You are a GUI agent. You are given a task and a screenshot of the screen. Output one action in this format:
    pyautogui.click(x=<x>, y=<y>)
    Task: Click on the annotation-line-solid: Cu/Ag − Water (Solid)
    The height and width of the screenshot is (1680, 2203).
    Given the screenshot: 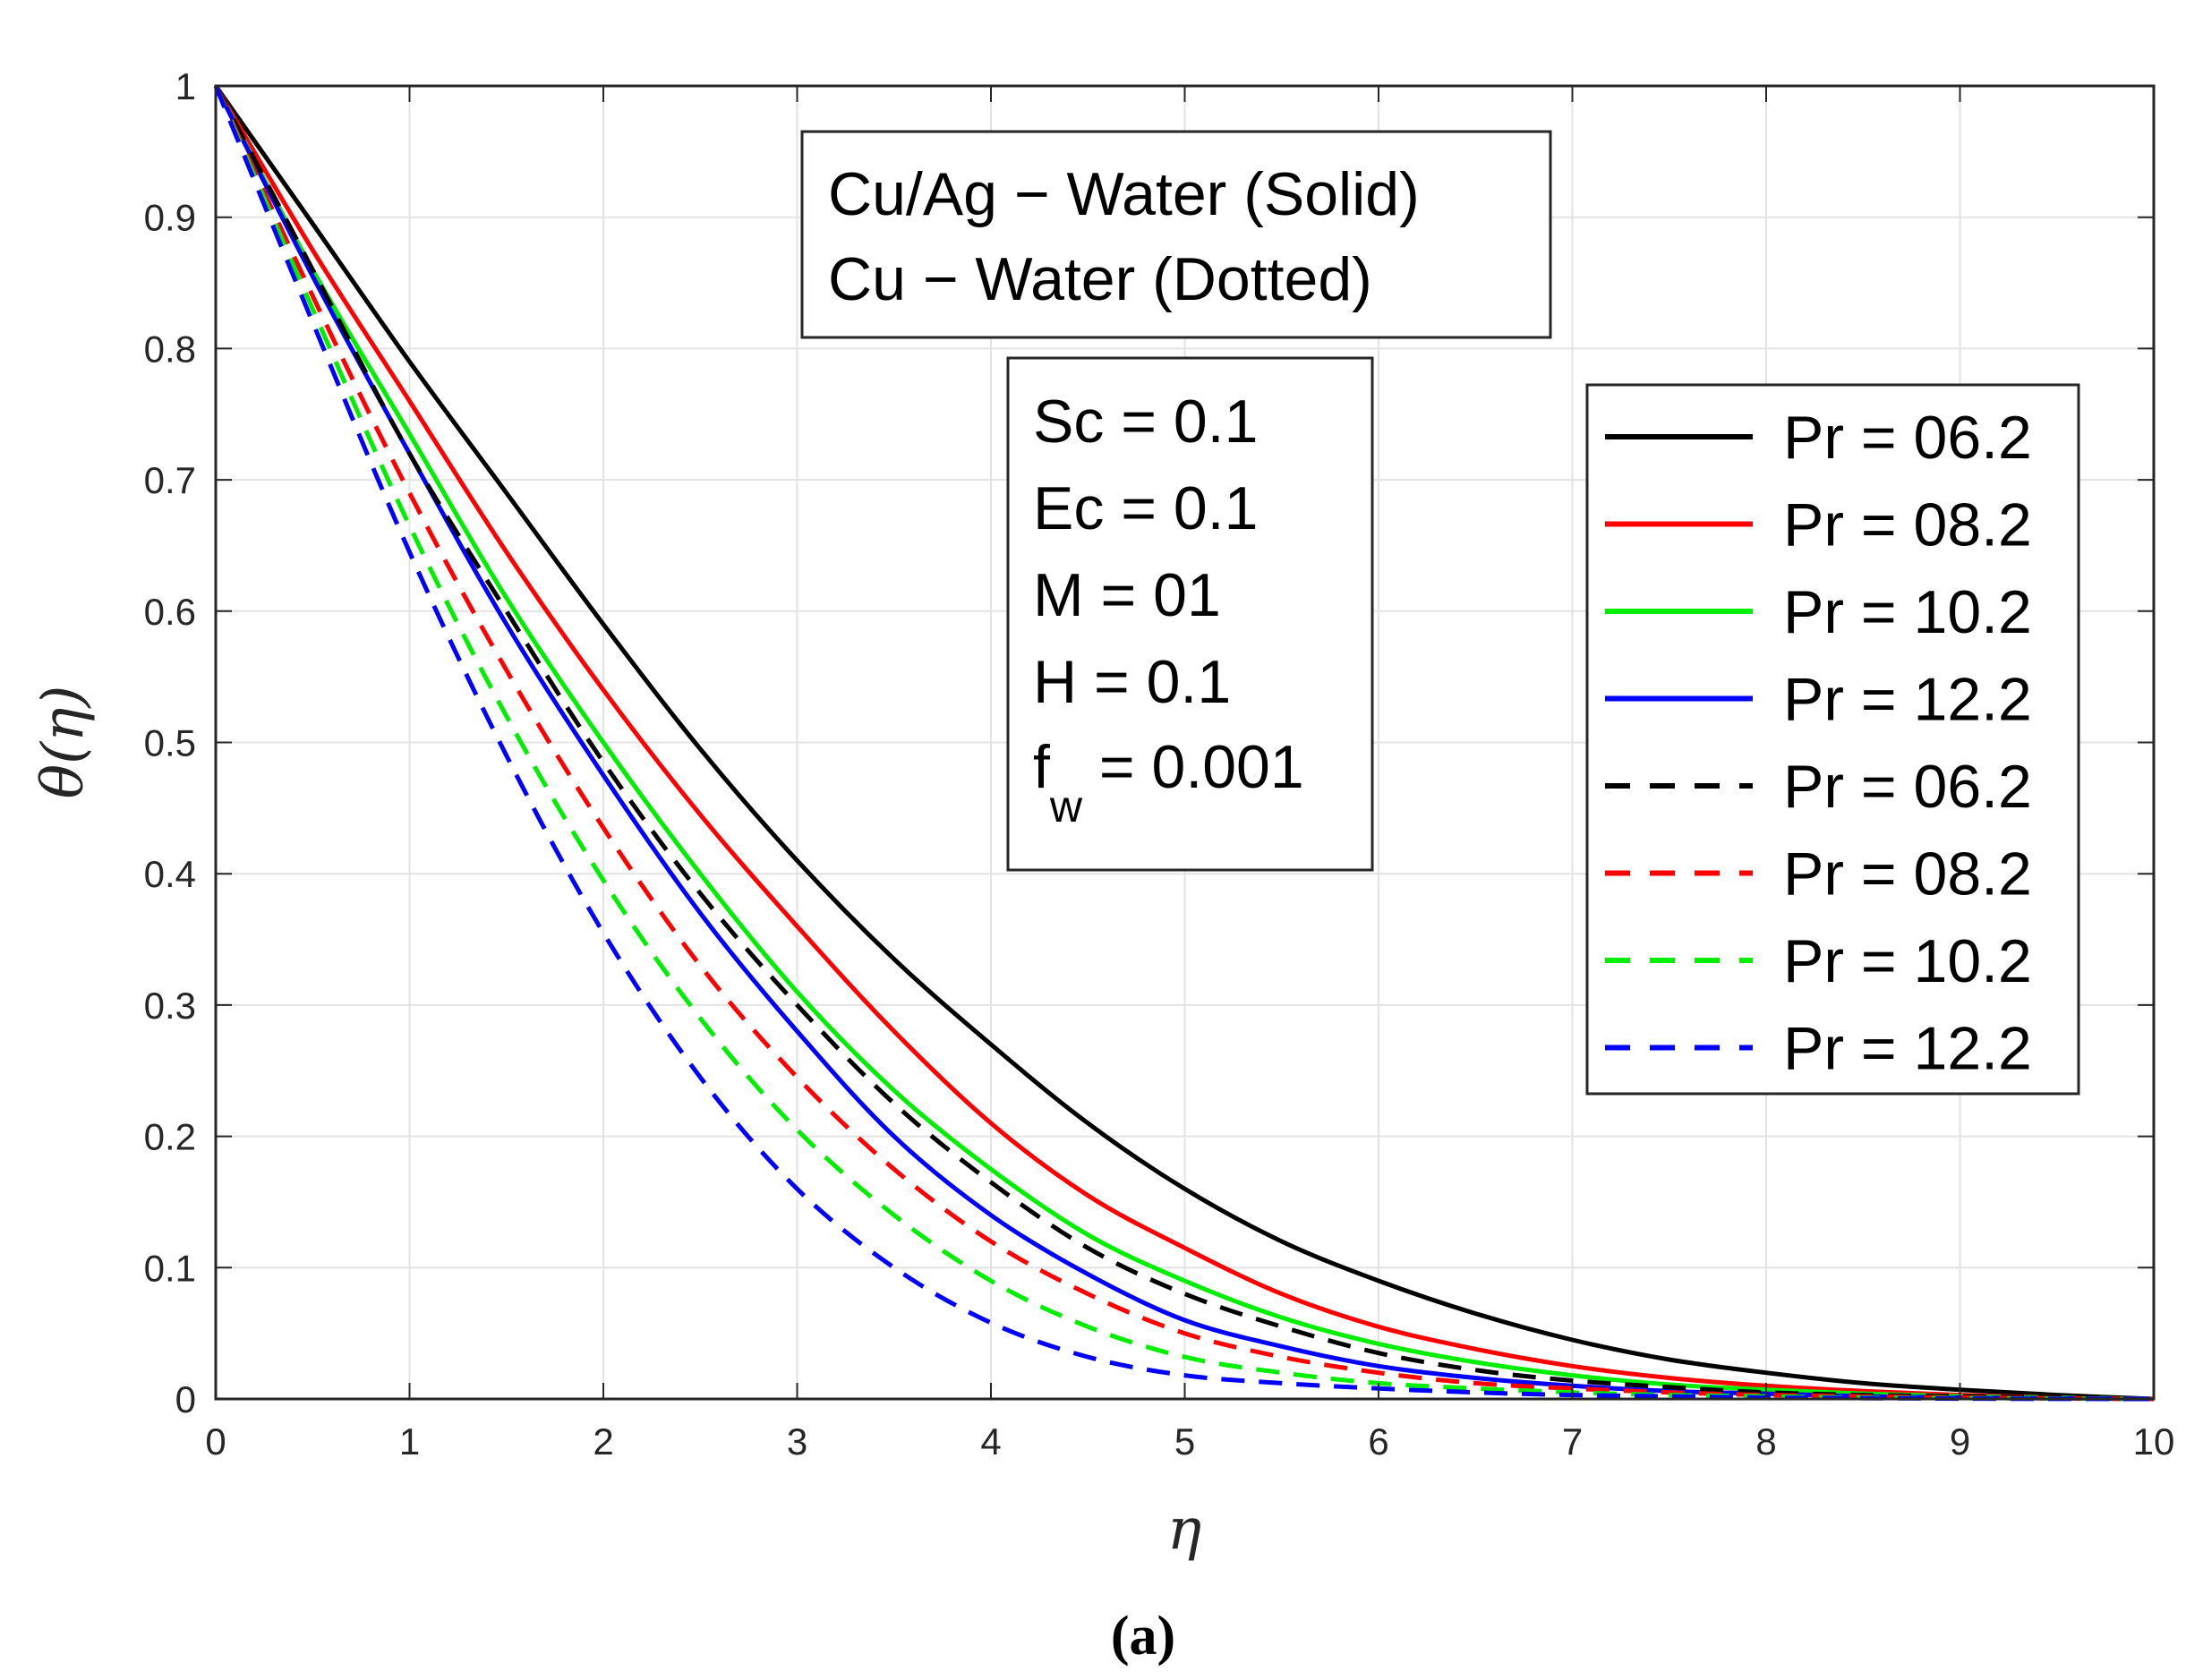 What is the action you would take?
    pyautogui.click(x=1124, y=194)
    